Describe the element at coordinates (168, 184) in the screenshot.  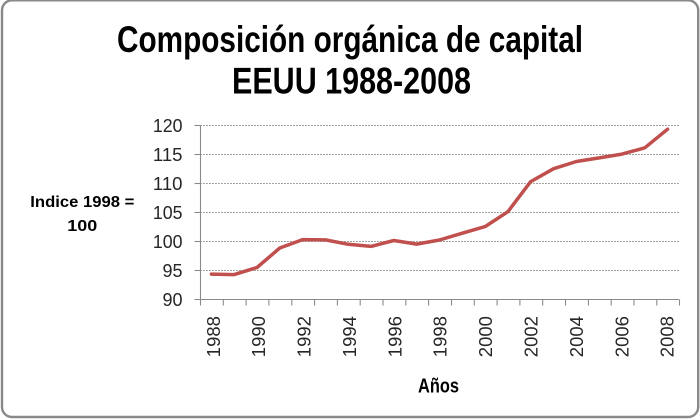
I see `svg-text: 110` at that location.